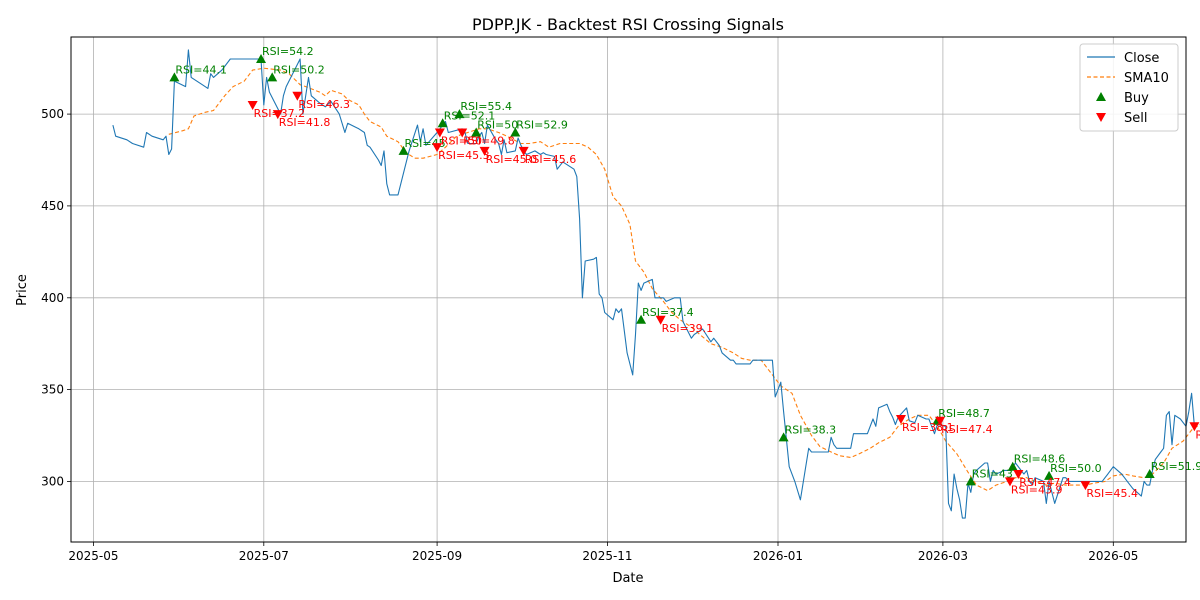 The height and width of the screenshot is (600, 1200). I want to click on y-tick-label: 350, so click(52, 390).